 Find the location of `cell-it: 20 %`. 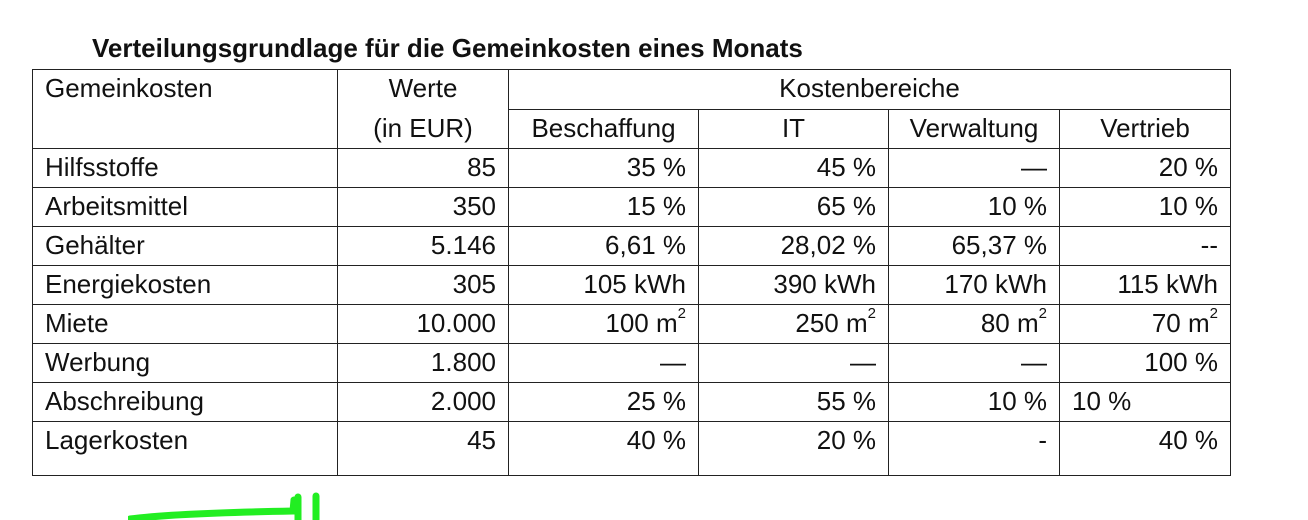

cell-it: 20 % is located at coordinates (793, 448).